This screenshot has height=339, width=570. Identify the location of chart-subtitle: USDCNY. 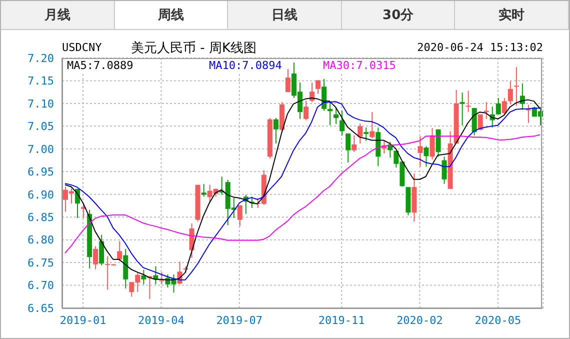
(82, 47).